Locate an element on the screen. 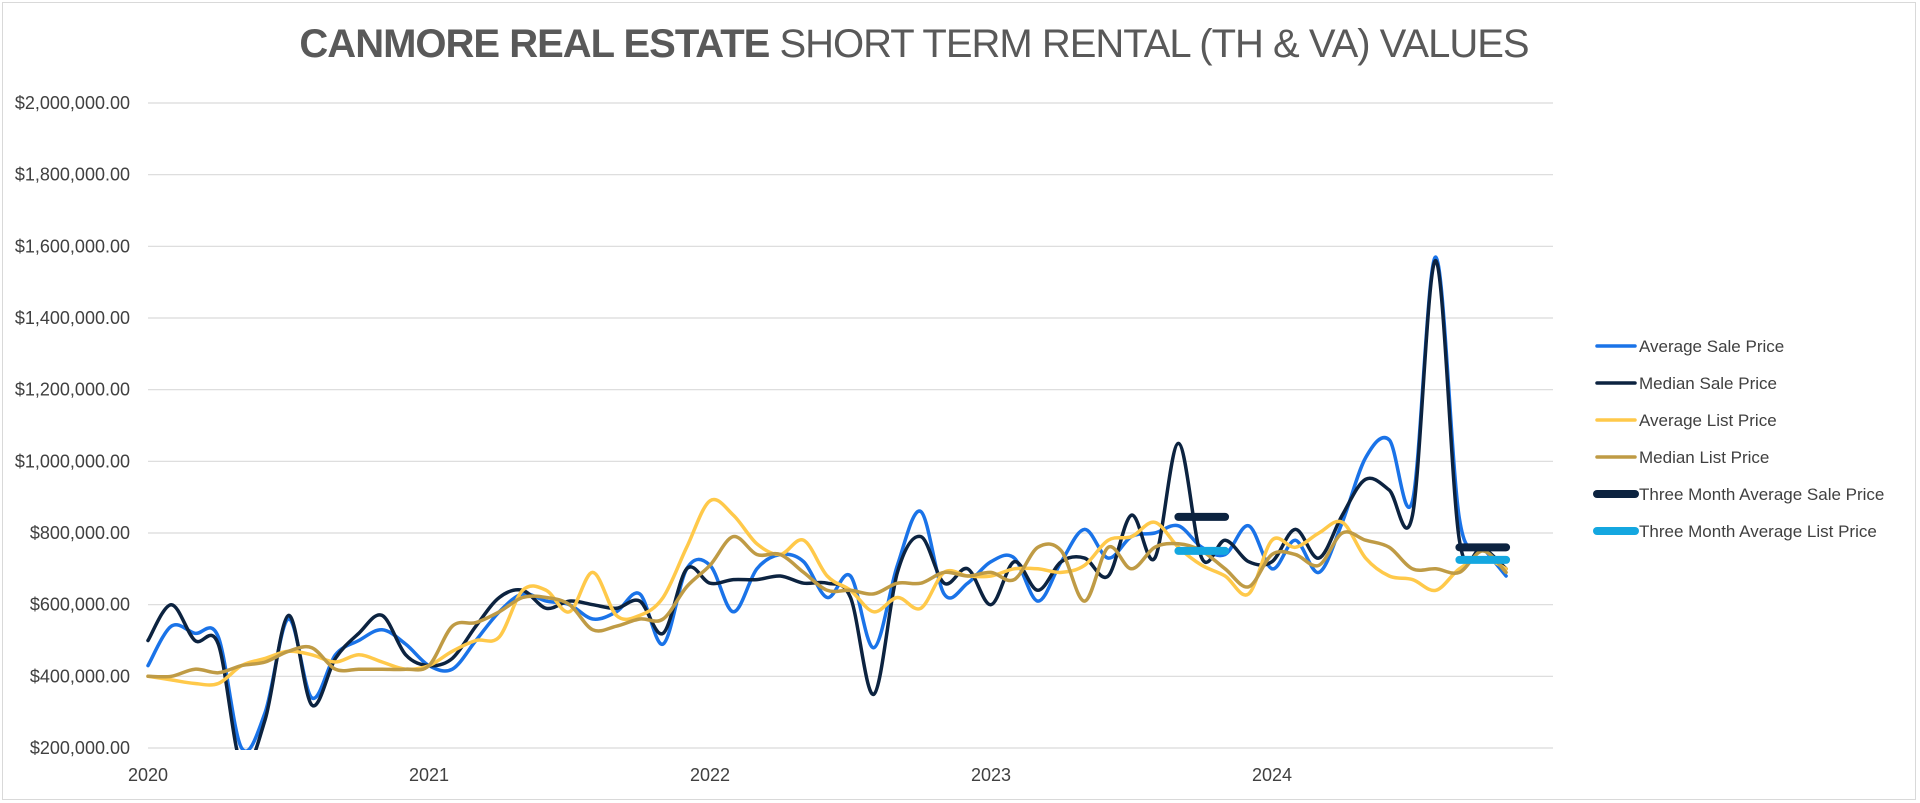 The height and width of the screenshot is (803, 1920). y-tick-label: $800,000.00 is located at coordinates (80, 533).